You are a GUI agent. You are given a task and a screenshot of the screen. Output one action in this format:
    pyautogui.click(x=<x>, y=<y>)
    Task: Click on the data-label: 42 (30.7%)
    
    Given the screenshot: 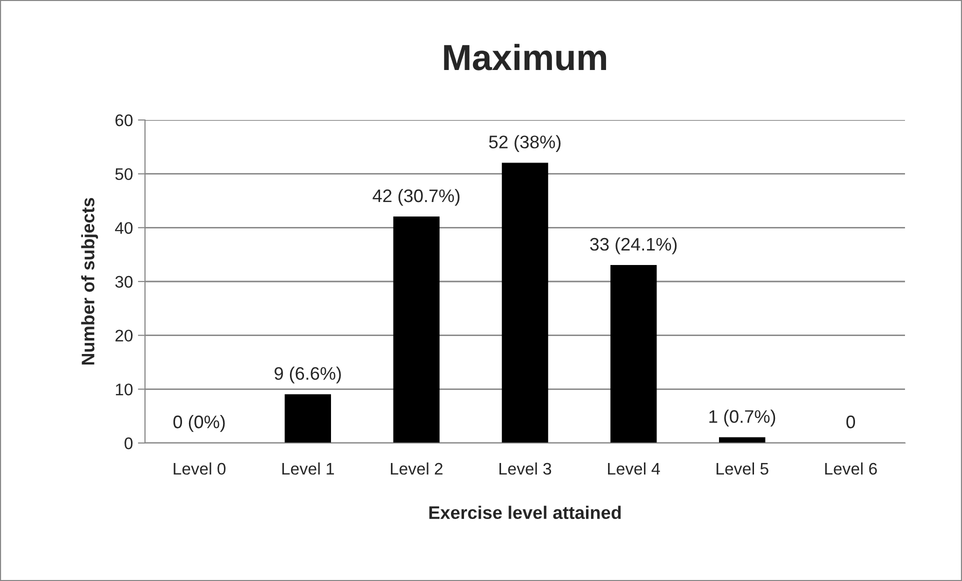 What is the action you would take?
    pyautogui.click(x=416, y=197)
    